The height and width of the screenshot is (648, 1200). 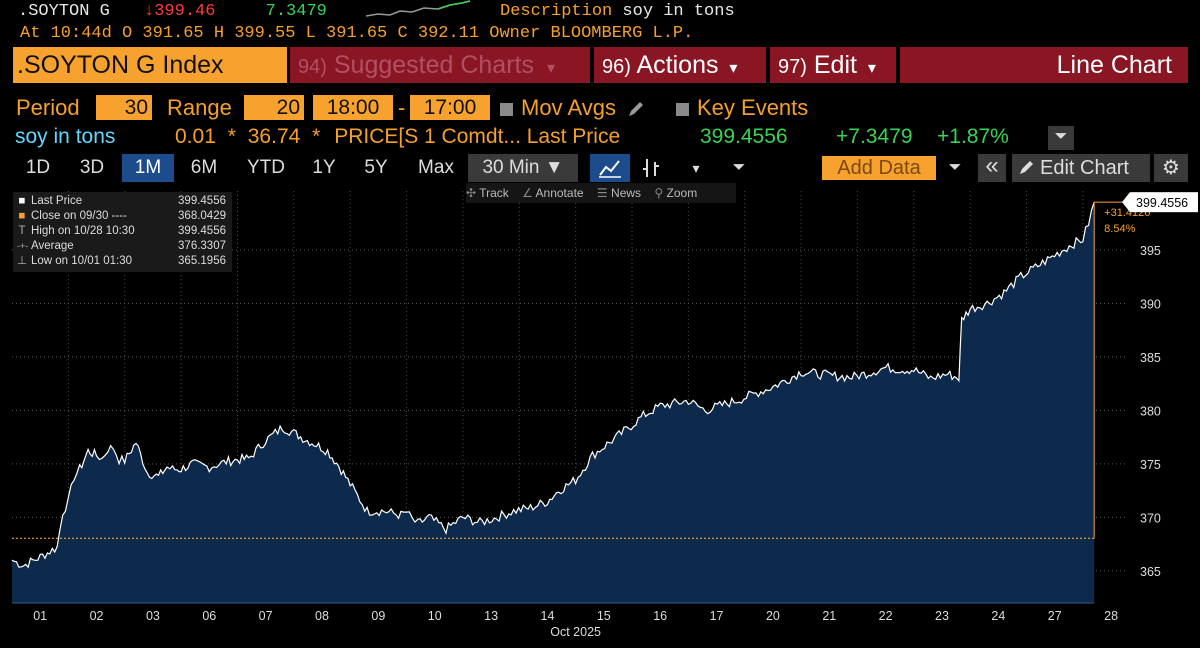 I want to click on news-icon: ☰, so click(x=602, y=193).